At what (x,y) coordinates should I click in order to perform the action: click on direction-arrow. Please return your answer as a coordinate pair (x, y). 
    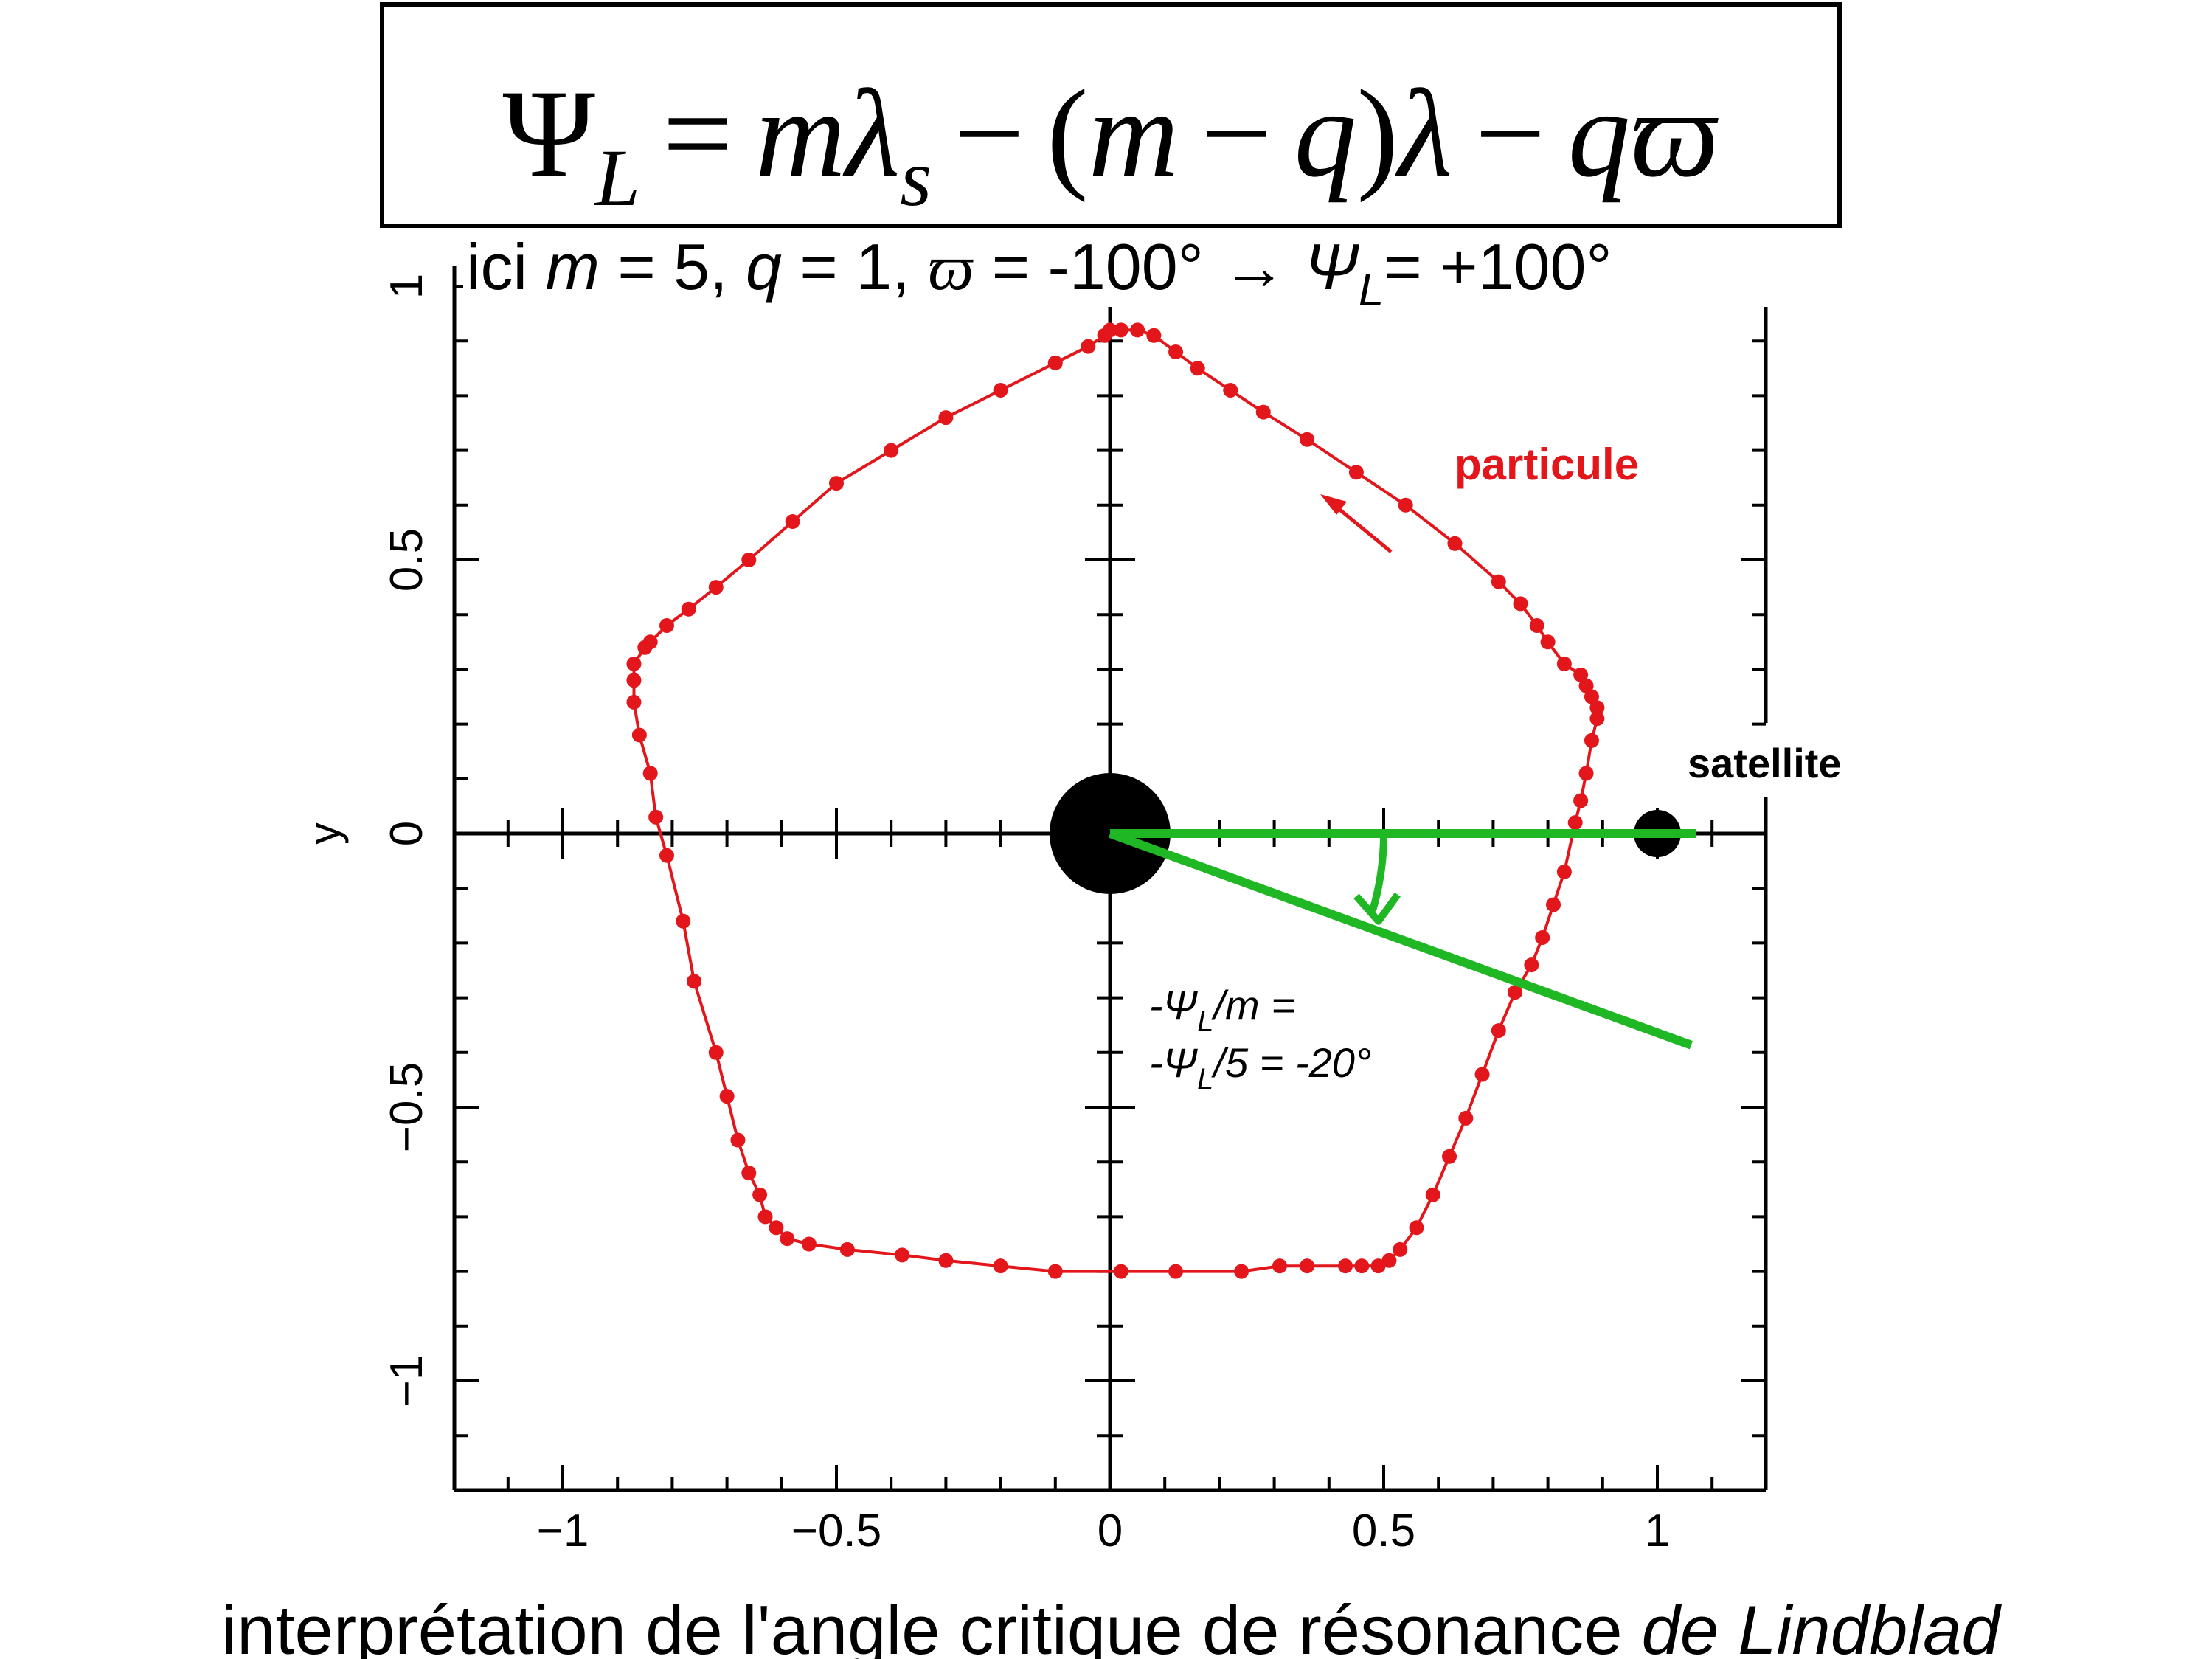
    Looking at the image, I should click on (1363, 528).